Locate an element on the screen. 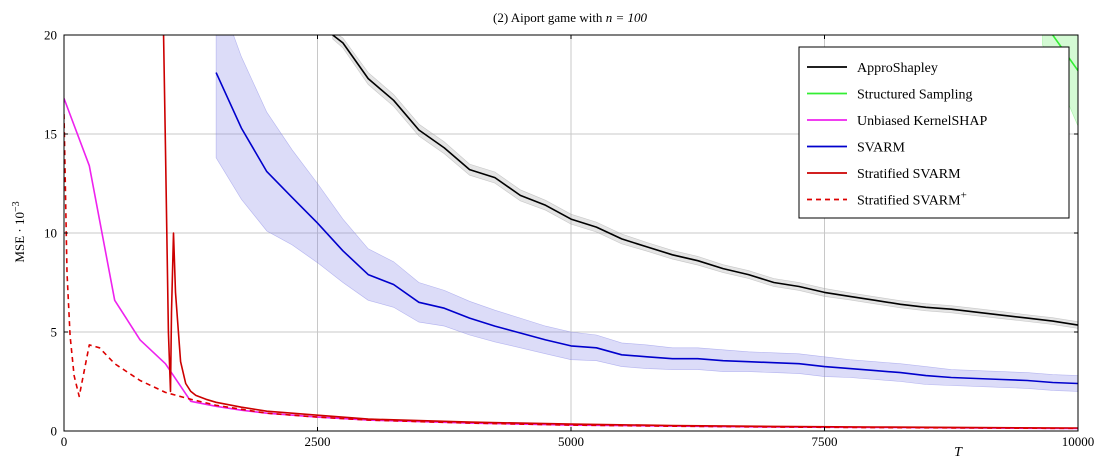 The width and height of the screenshot is (1107, 460). x-axis-label: T is located at coordinates (958, 452).